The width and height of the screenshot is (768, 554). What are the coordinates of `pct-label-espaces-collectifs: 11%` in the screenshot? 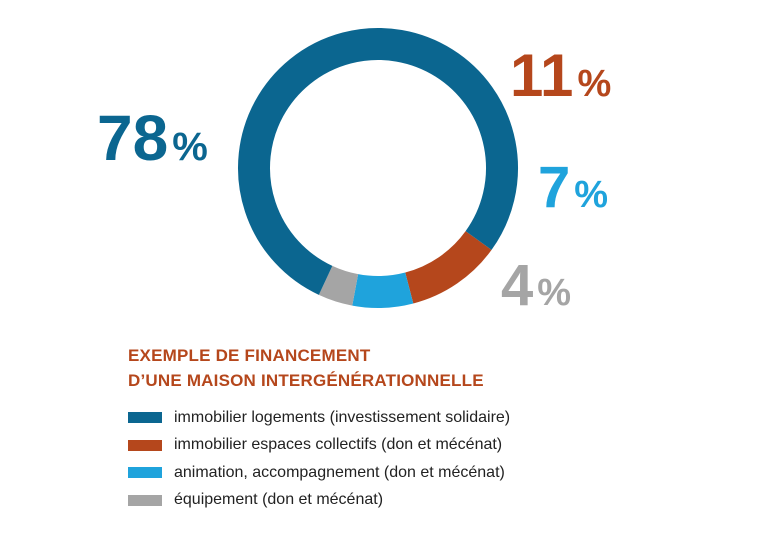 It's located at (560, 75).